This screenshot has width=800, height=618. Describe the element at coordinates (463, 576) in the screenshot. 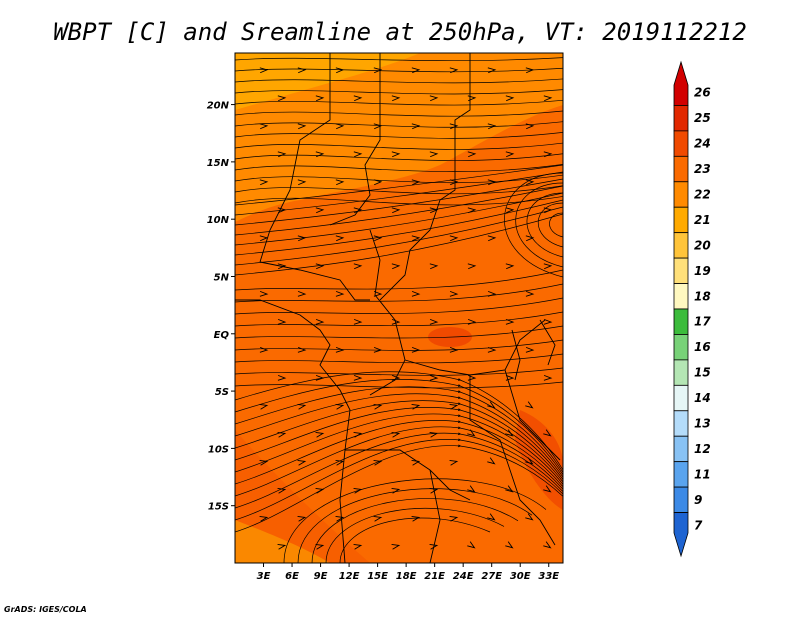

I see `x-tick-label: 24E` at that location.